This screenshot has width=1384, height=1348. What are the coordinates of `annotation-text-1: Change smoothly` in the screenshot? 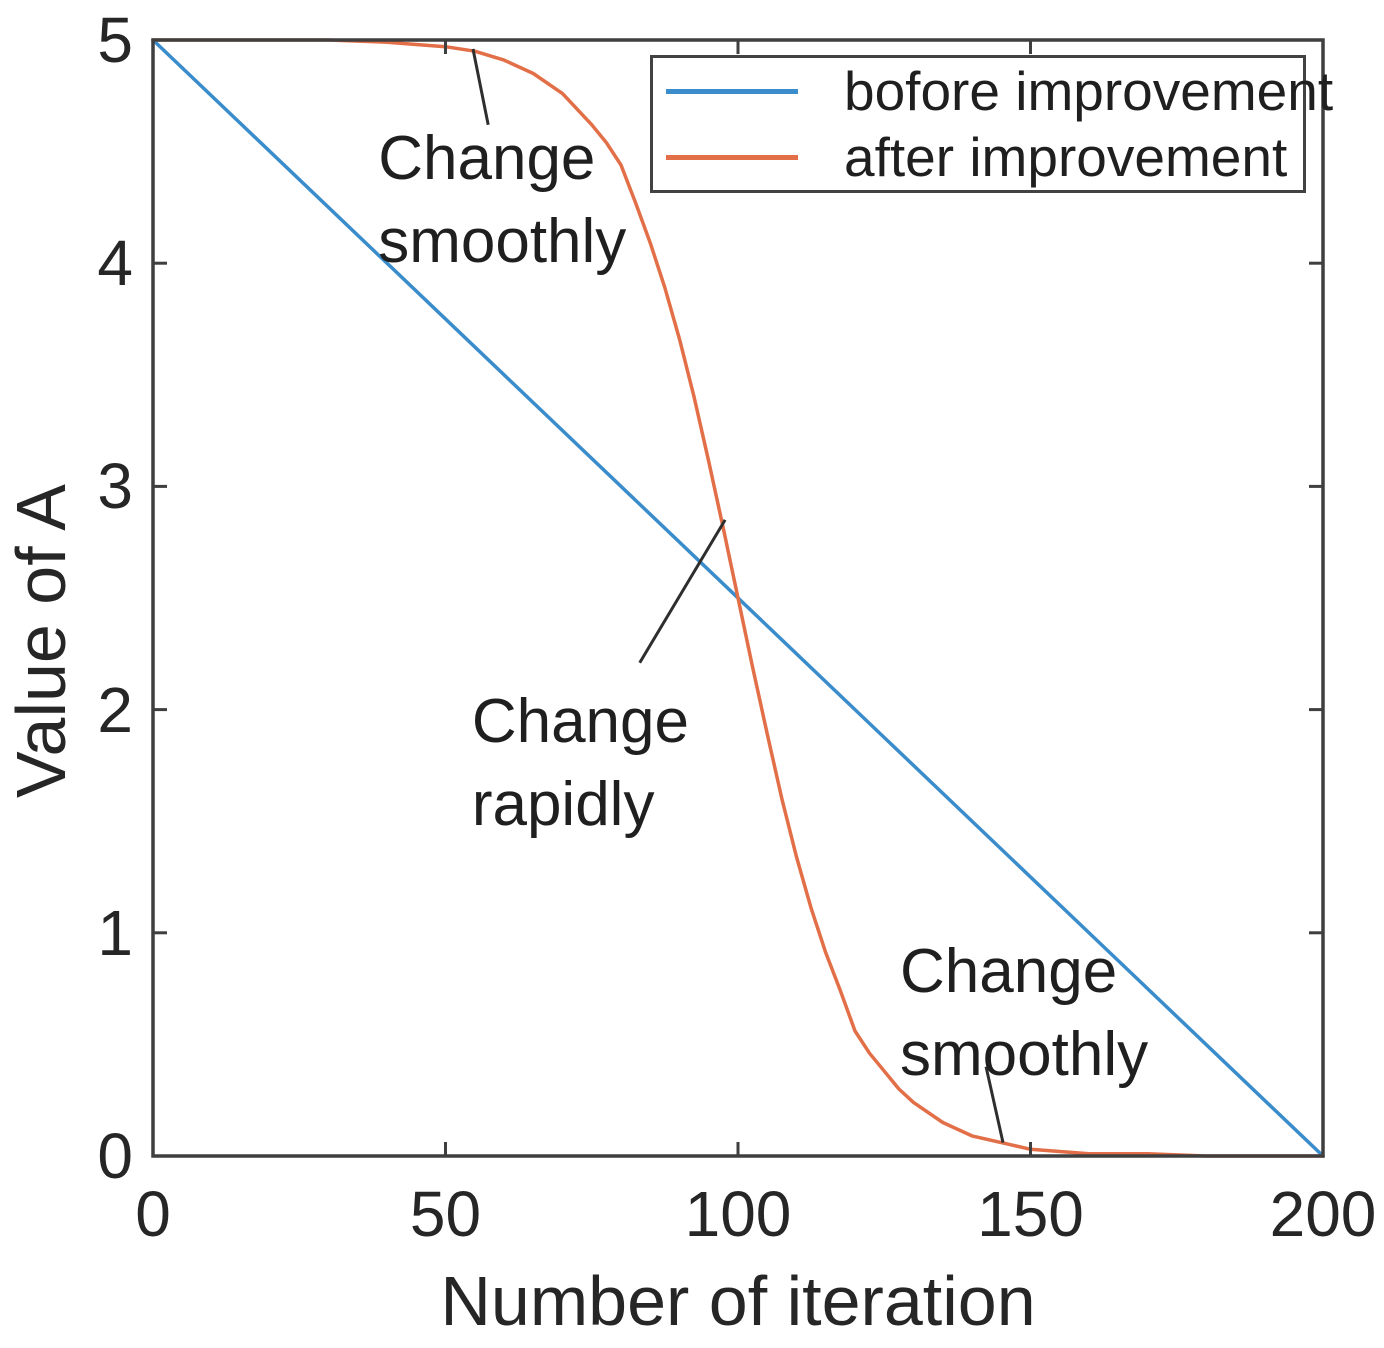 It's located at (502, 200).